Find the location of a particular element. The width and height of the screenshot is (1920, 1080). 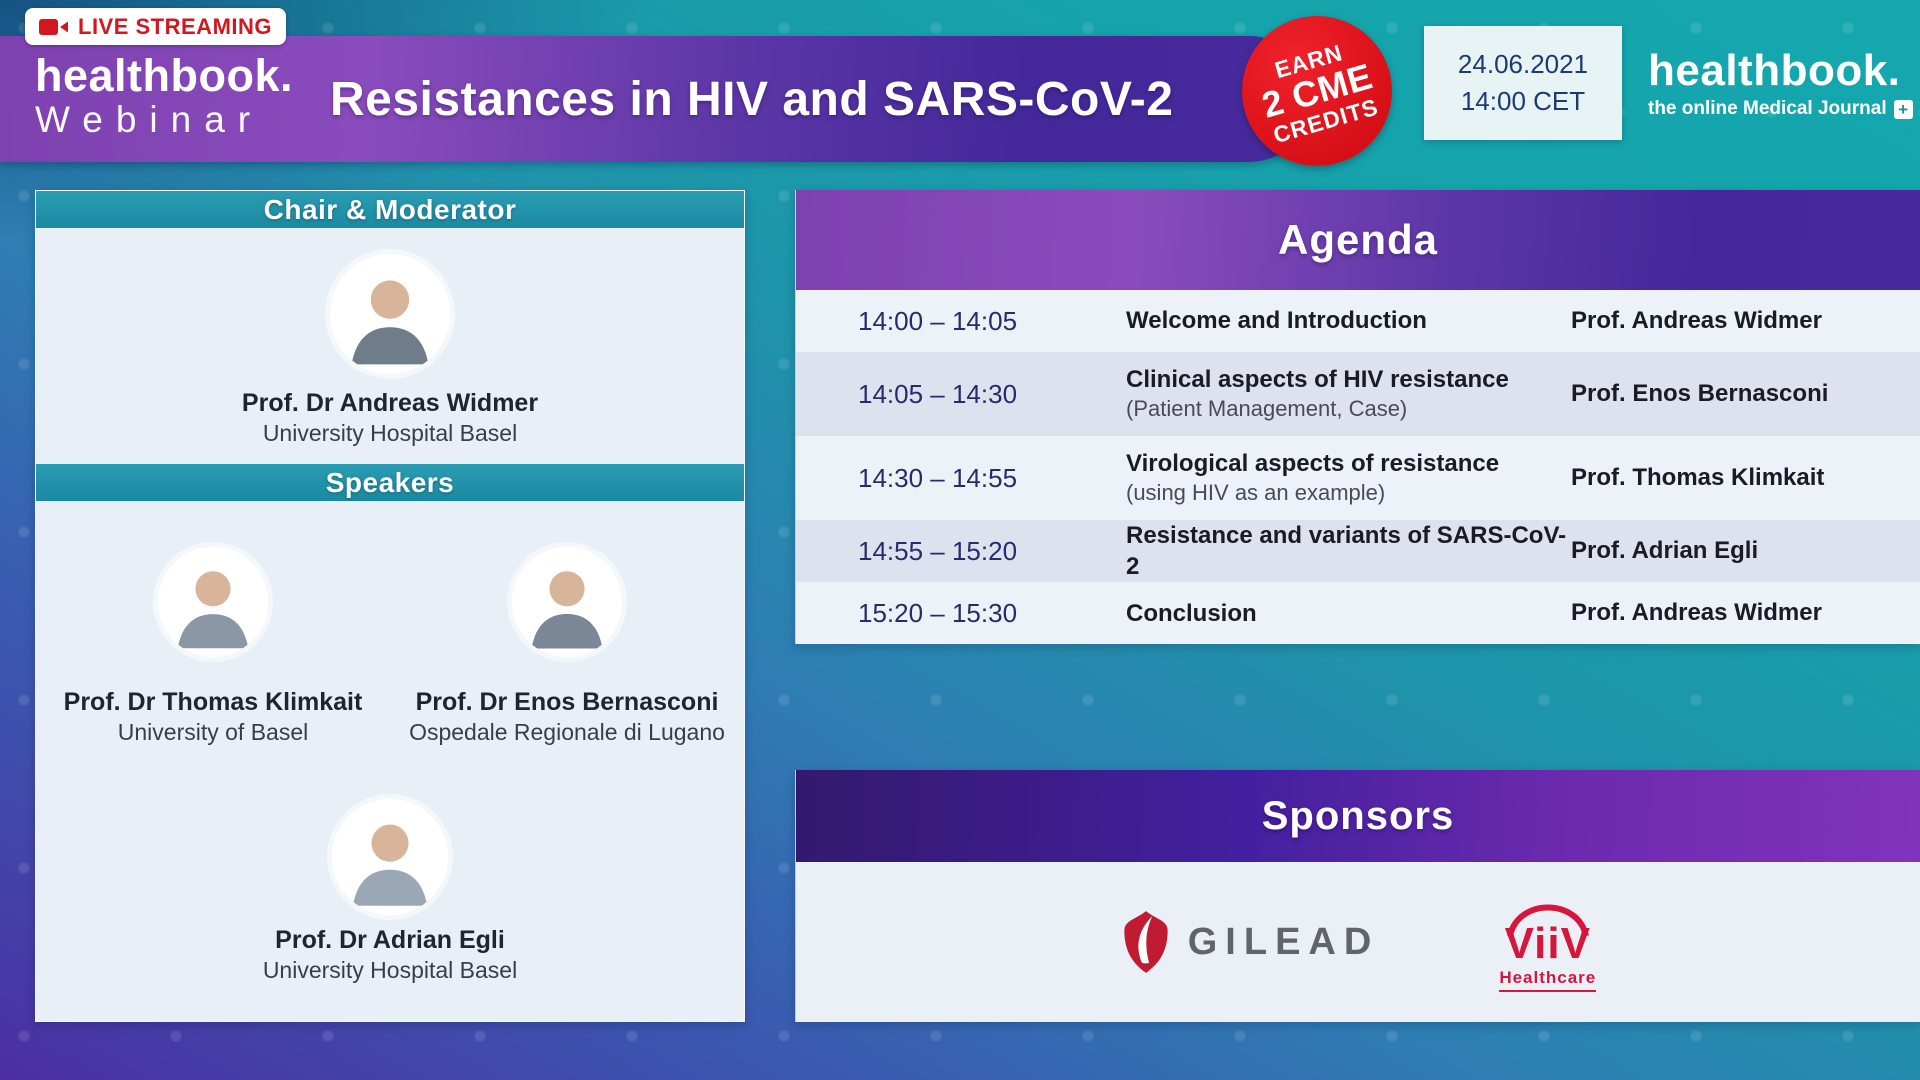

event-time: 14:00 CET is located at coordinates (1523, 101).